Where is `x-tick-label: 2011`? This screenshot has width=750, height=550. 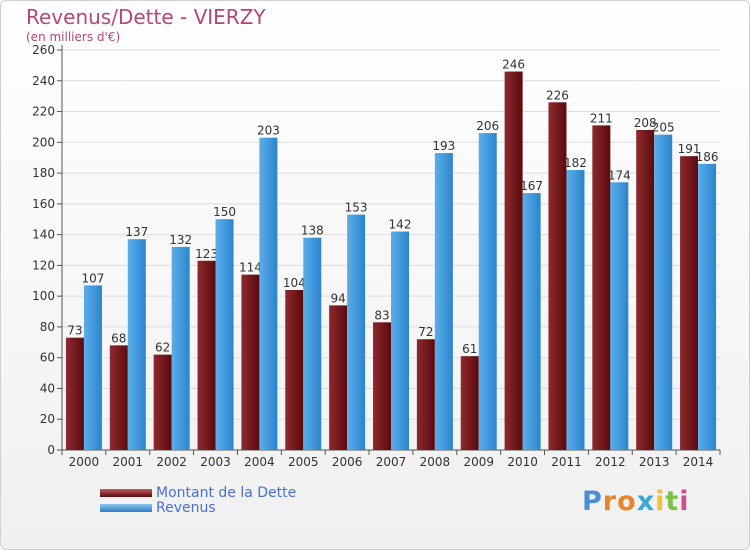
x-tick-label: 2011 is located at coordinates (566, 462).